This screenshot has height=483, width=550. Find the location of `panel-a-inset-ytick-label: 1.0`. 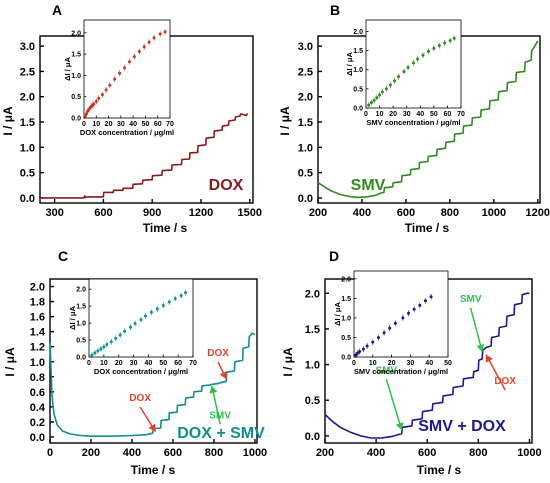

panel-a-inset-ytick-label: 1.0 is located at coordinates (76, 76).